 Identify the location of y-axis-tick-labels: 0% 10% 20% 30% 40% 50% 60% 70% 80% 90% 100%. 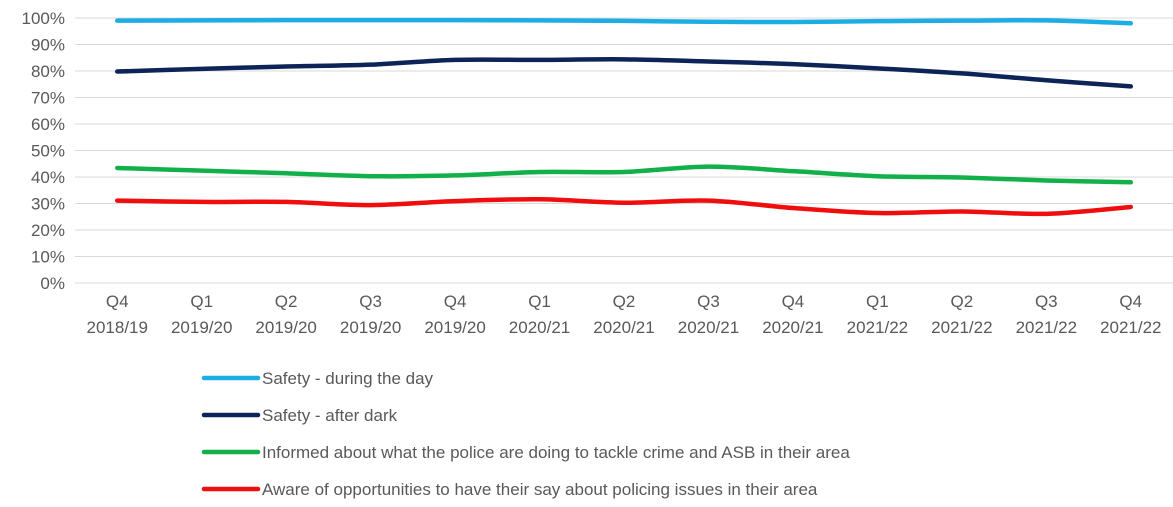
(43, 151).